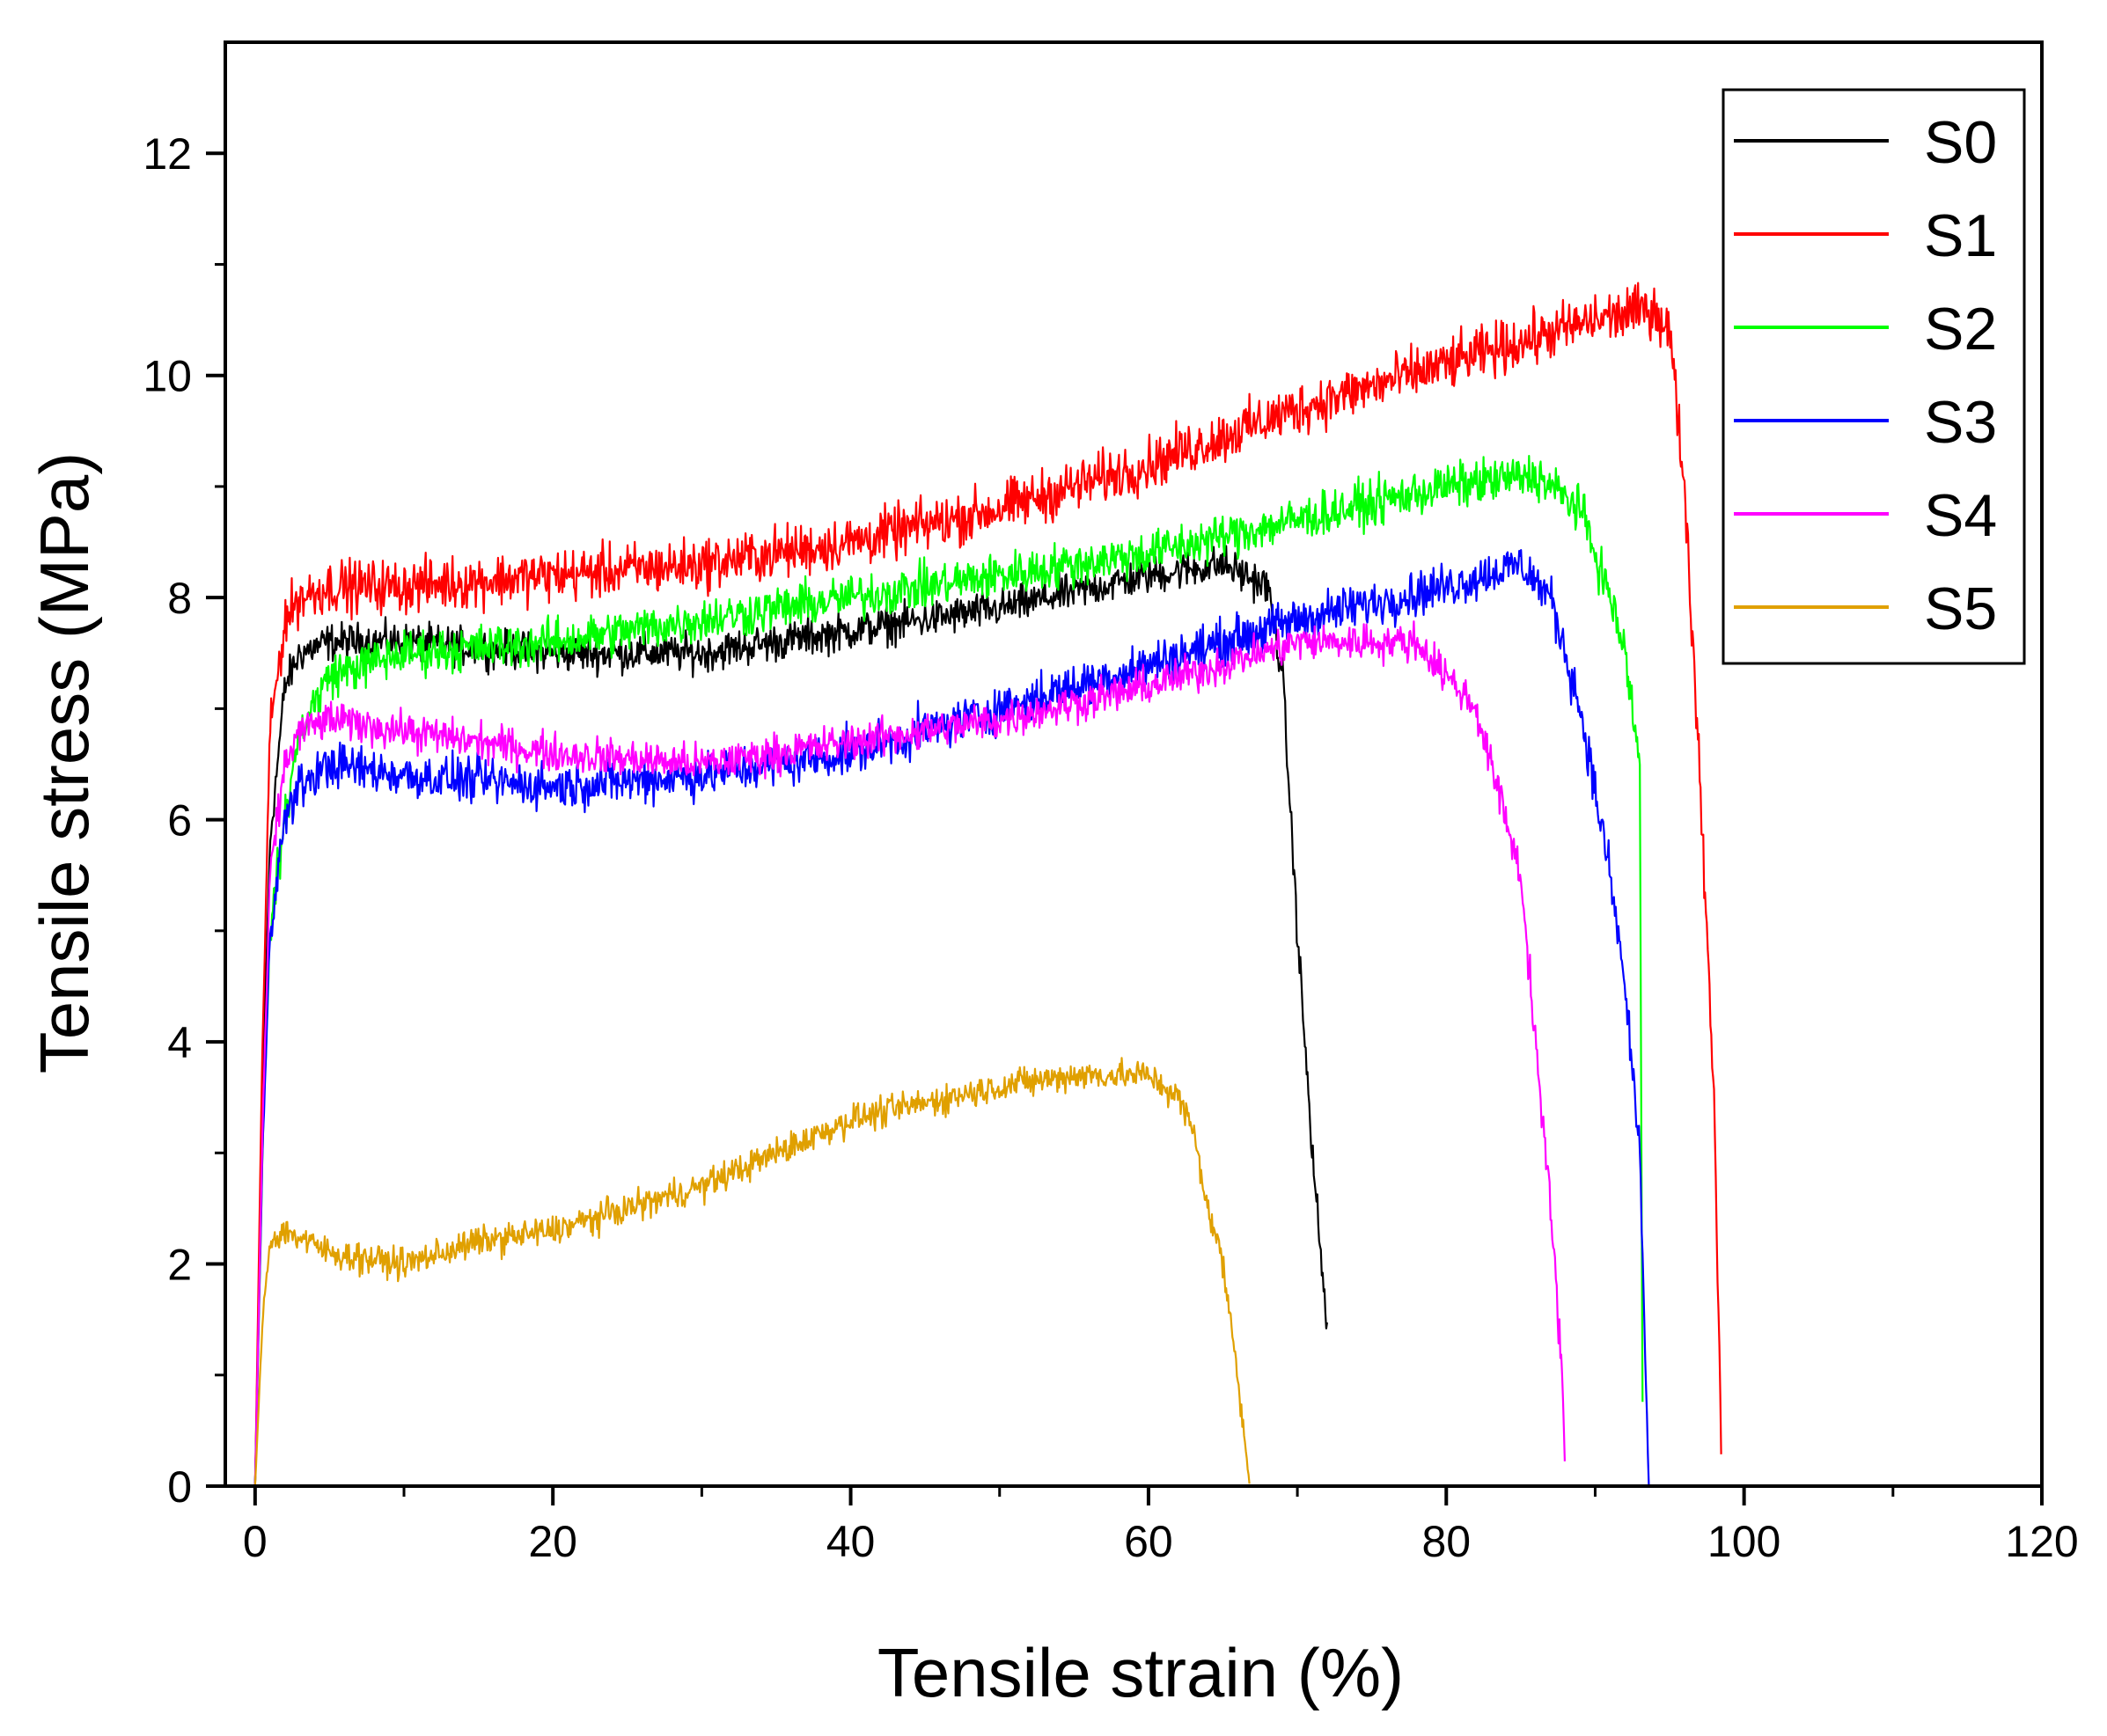  Describe the element at coordinates (1446, 1541) in the screenshot. I see `x-tick-label: 80` at that location.